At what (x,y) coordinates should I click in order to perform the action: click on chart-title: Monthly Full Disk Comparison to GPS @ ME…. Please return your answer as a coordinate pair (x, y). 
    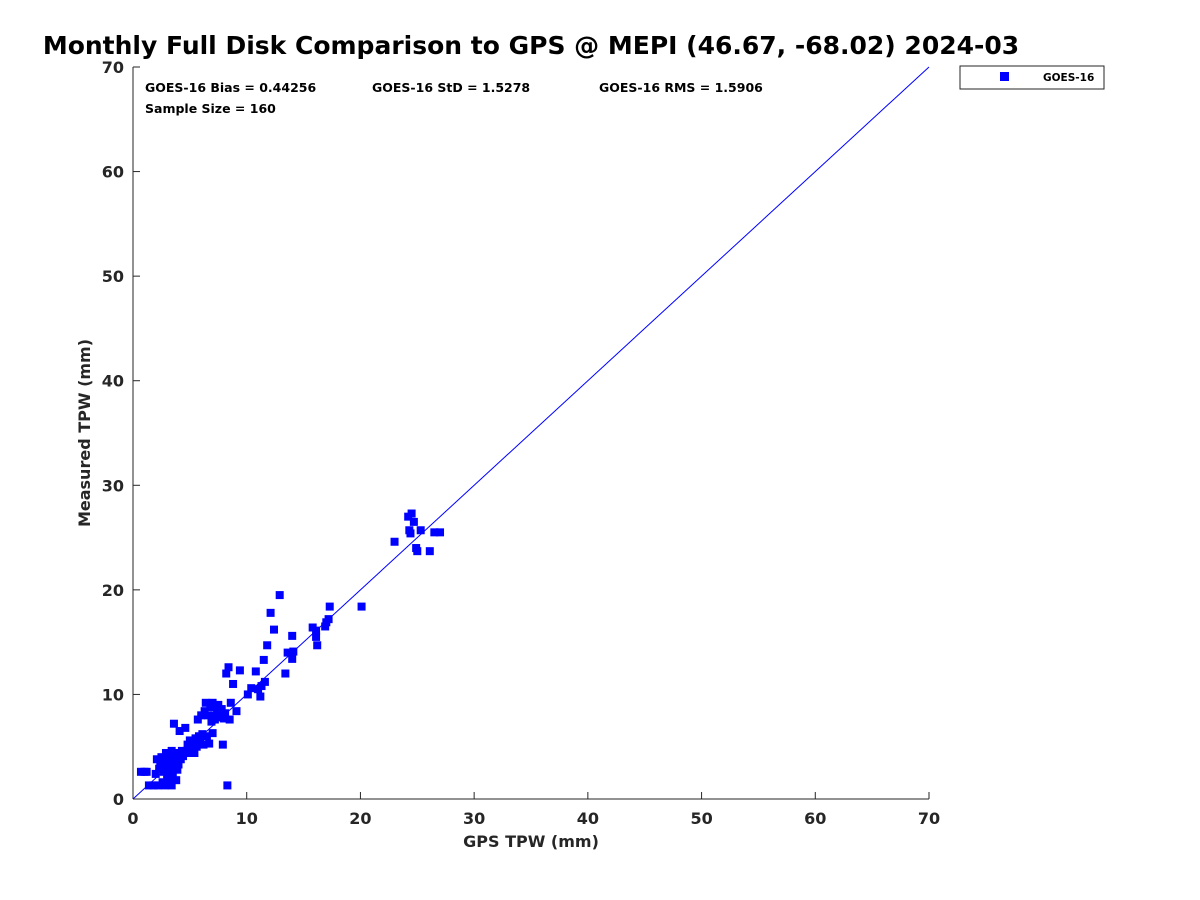
    Looking at the image, I should click on (531, 45).